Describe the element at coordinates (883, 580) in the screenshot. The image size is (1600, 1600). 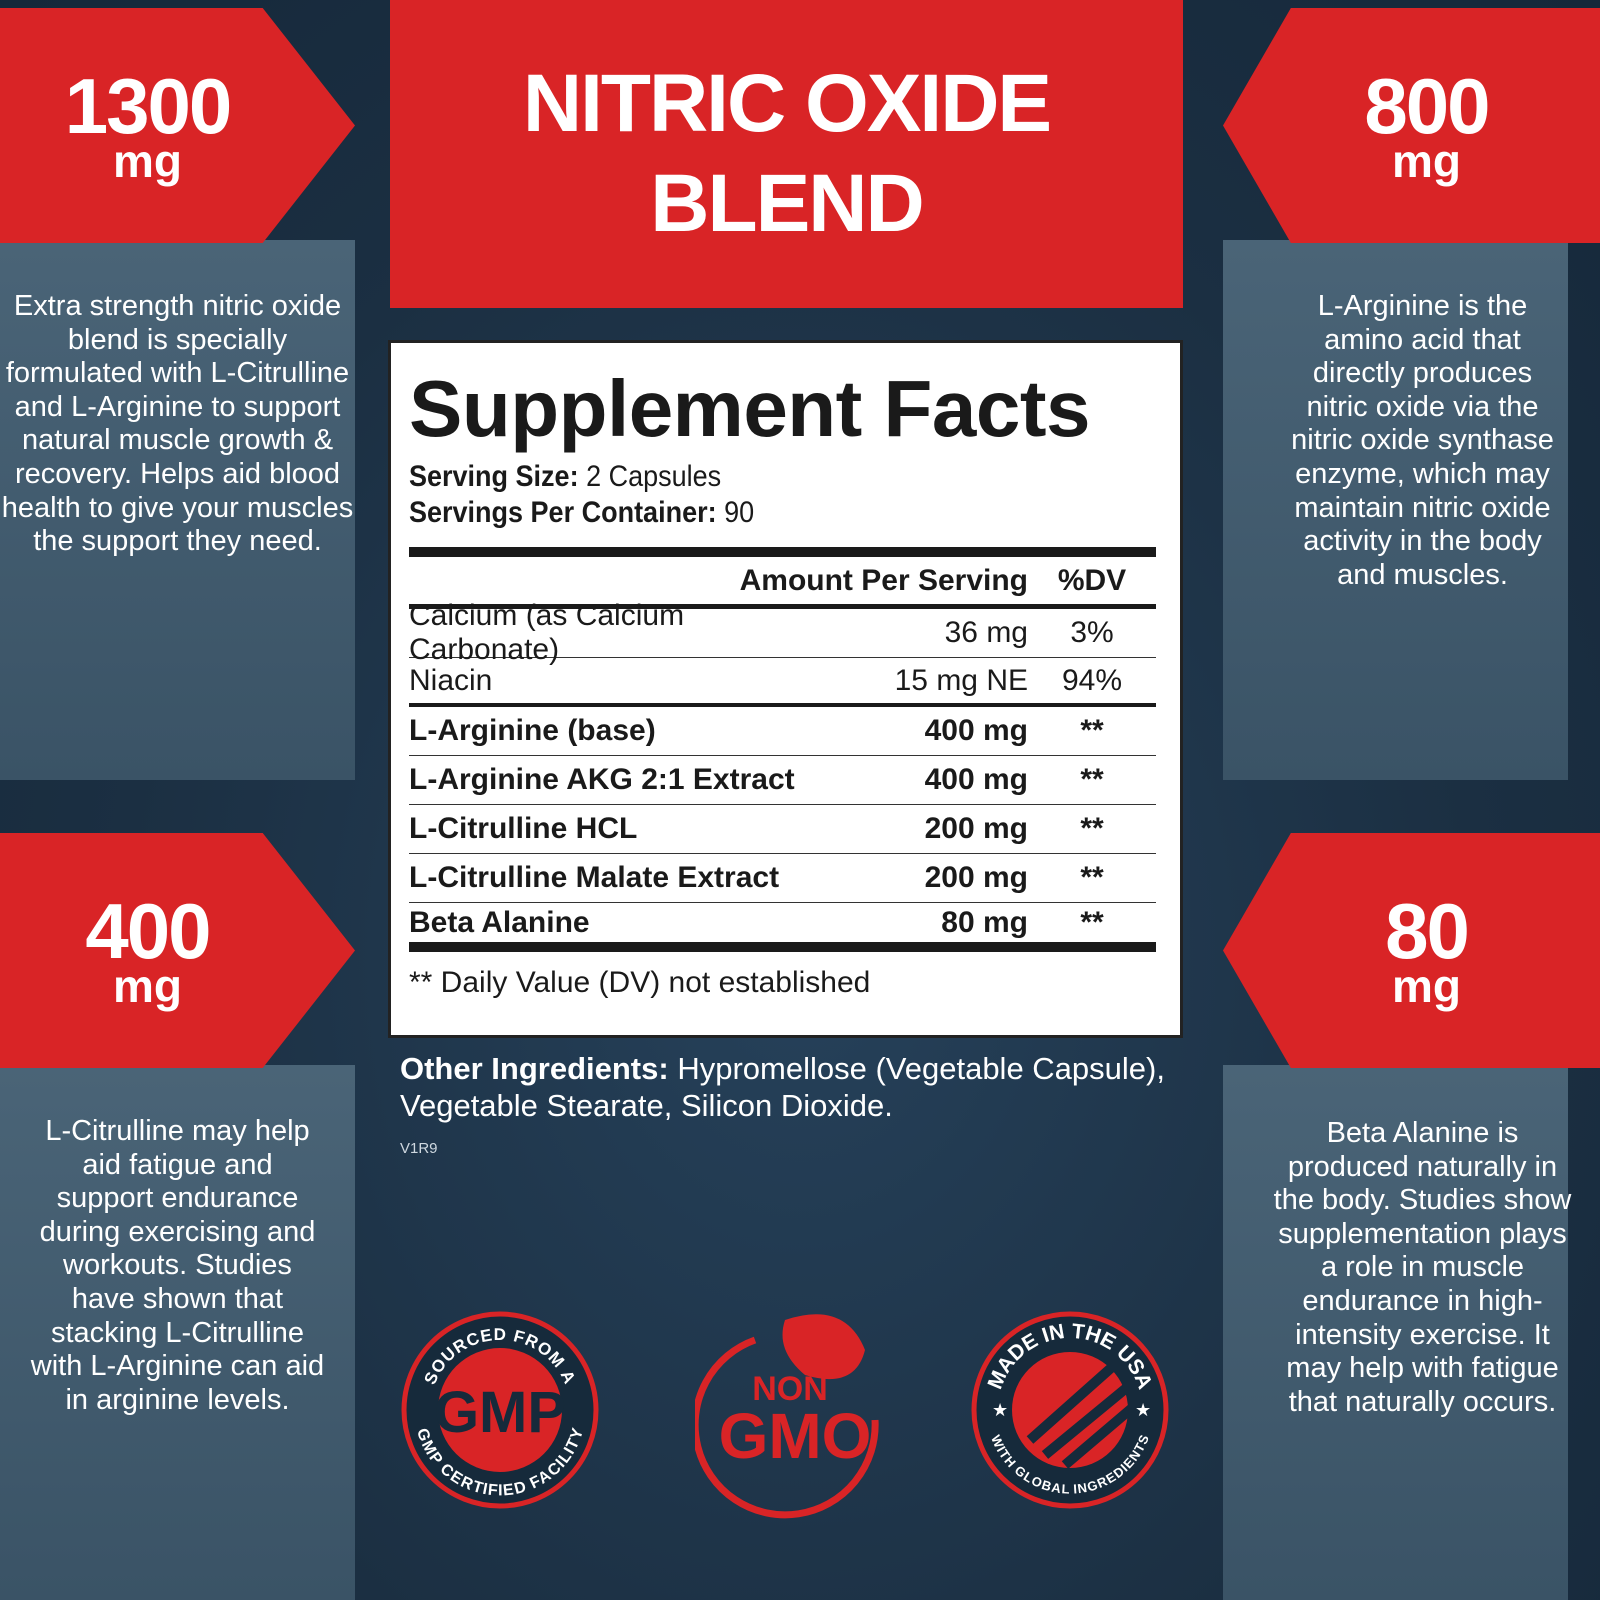
I see `amount-column-header: Amount Per Serving` at that location.